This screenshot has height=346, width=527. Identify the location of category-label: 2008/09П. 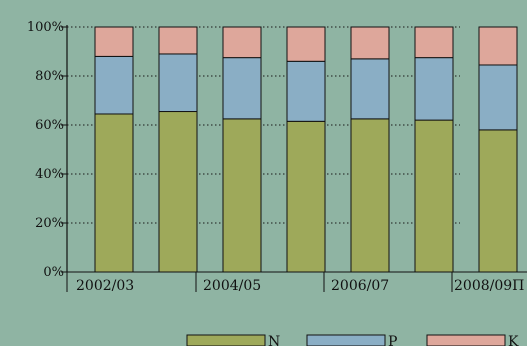
(489, 286).